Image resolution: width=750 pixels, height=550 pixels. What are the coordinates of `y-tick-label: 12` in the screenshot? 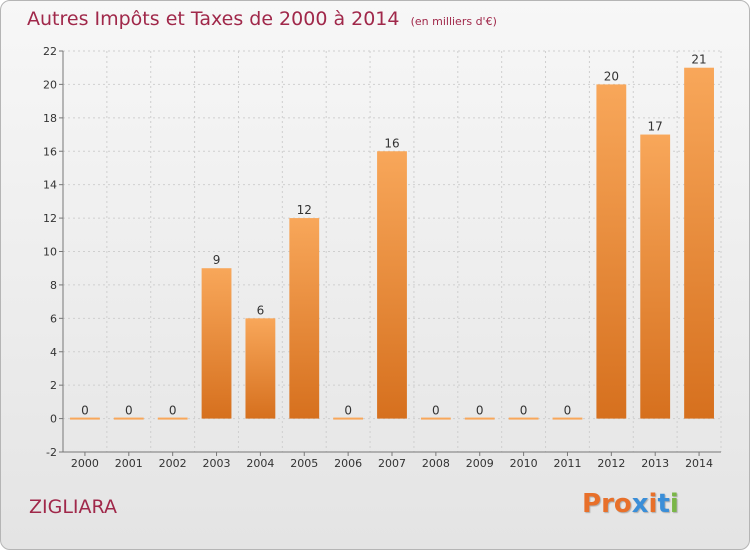 It's located at (50, 218).